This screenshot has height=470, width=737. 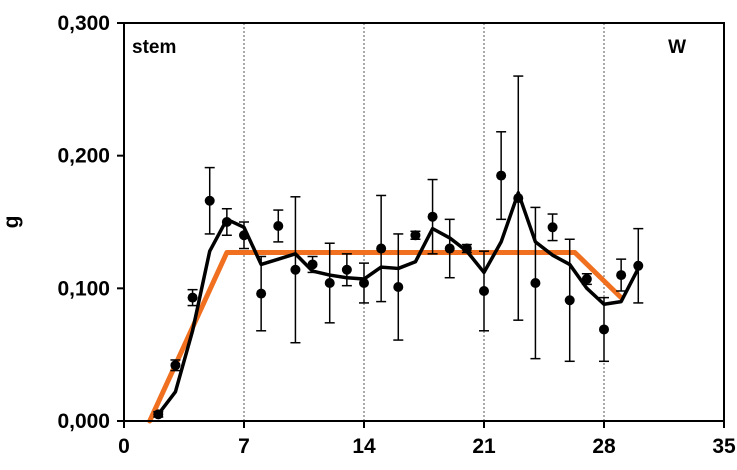 What do you see at coordinates (83, 421) in the screenshot?
I see `y-tick-label: 0,000` at bounding box center [83, 421].